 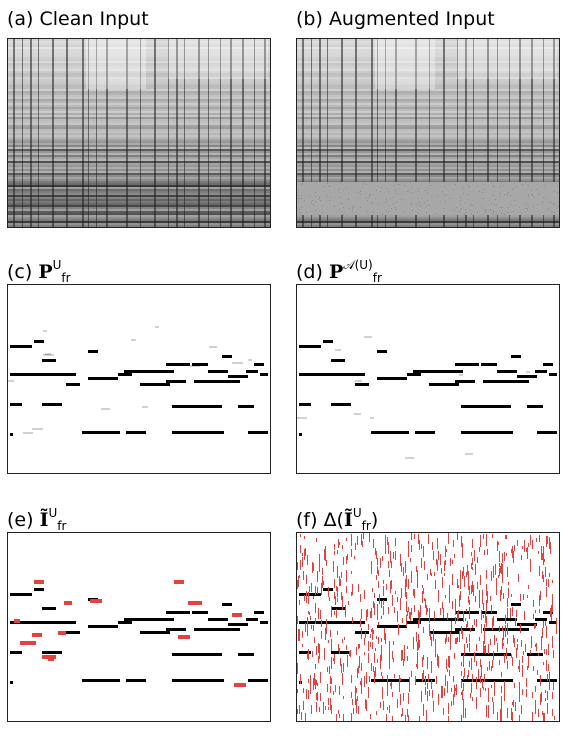 I want to click on panel-c-posteriorgram: (c) PUfr, so click(x=139, y=363).